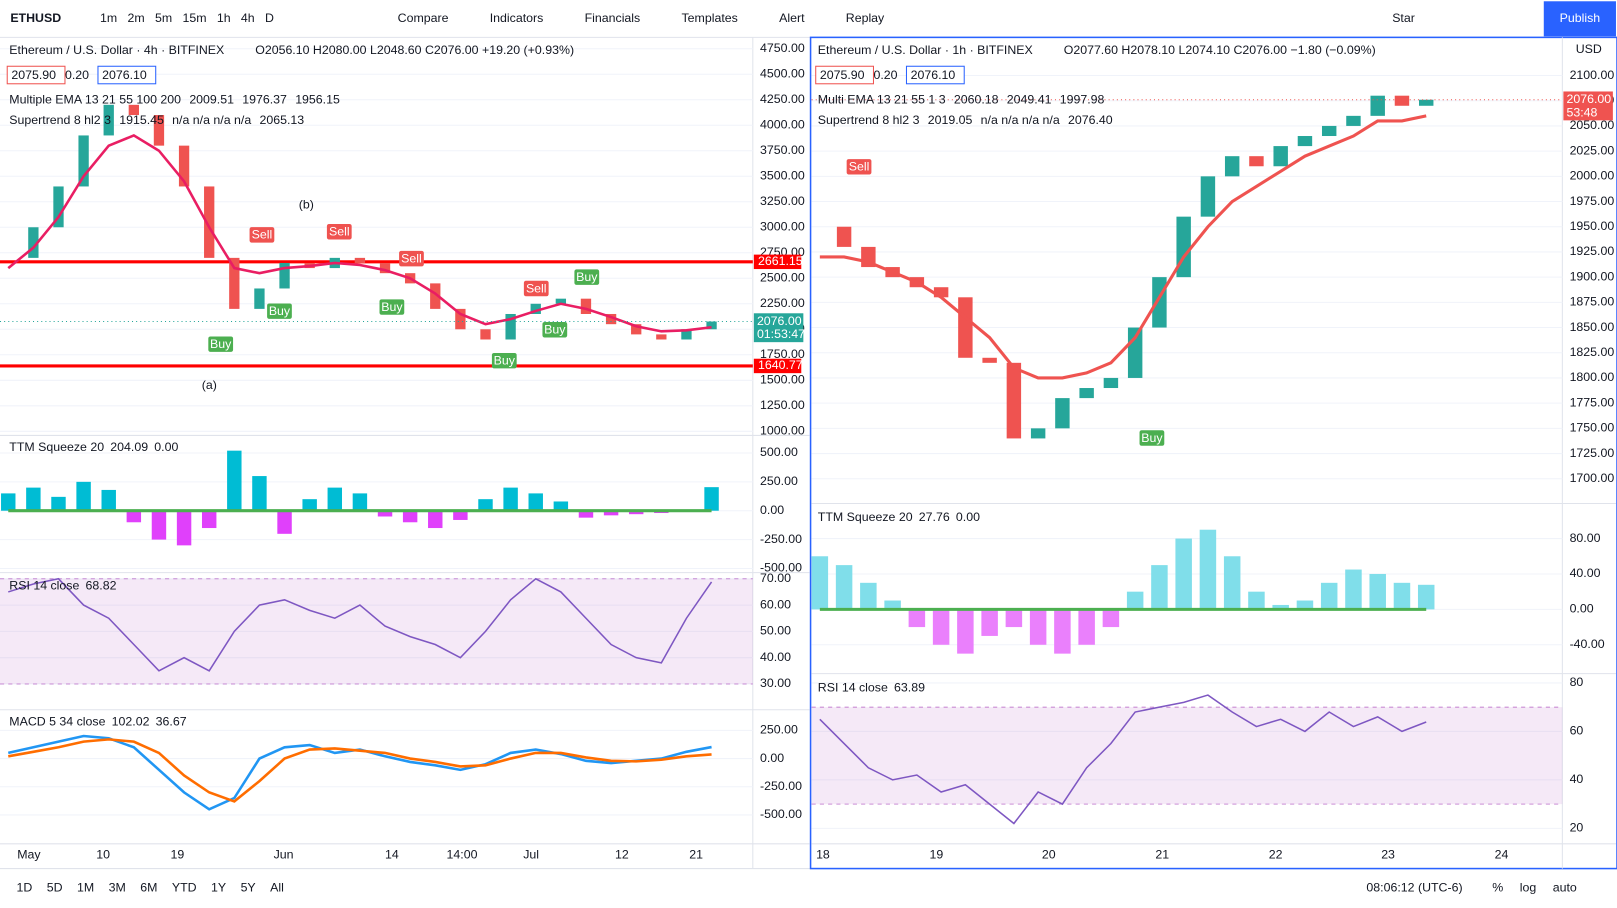 This screenshot has width=1617, height=908. Describe the element at coordinates (613, 18) in the screenshot. I see `toolbar-button: Financials` at that location.